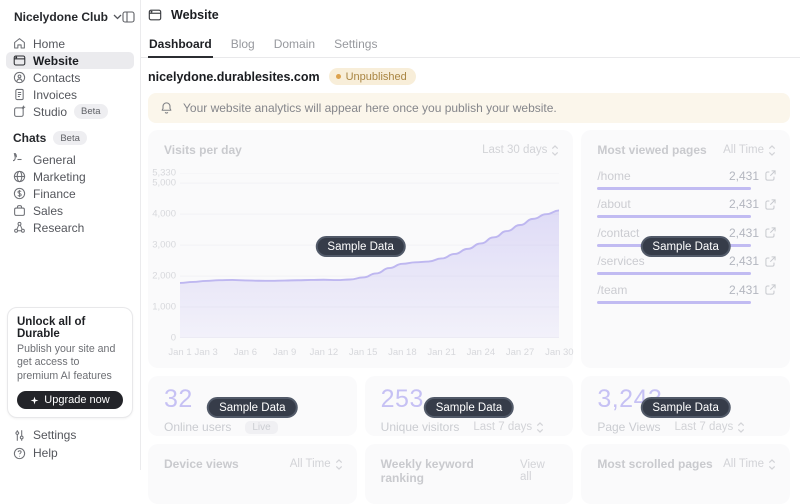  Describe the element at coordinates (45, 453) in the screenshot. I see `sidebar-item-label: Help` at that location.